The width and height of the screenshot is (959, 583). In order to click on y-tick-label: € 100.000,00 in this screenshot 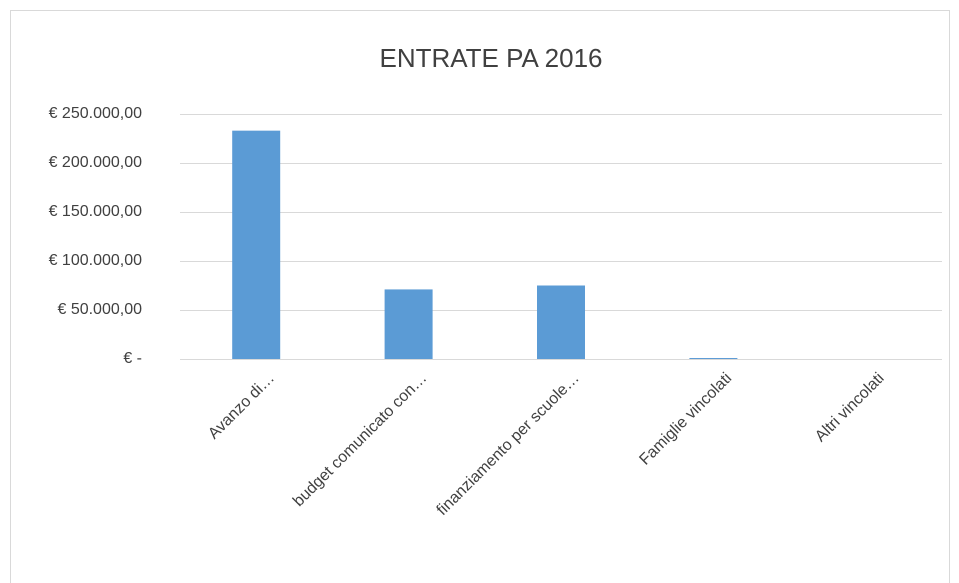, I will do `click(96, 260)`.